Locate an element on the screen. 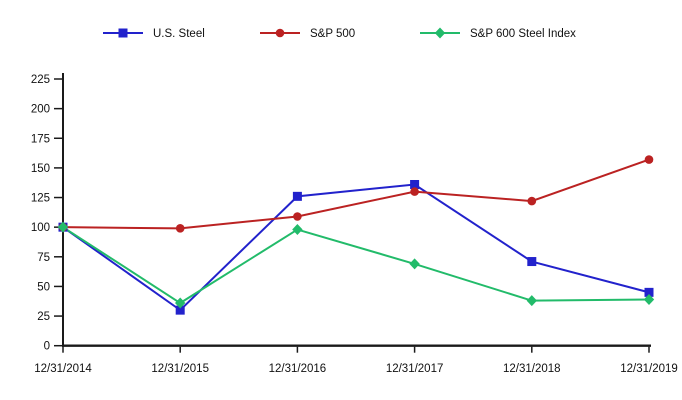  y-axis-tick-label: 200 is located at coordinates (40, 110).